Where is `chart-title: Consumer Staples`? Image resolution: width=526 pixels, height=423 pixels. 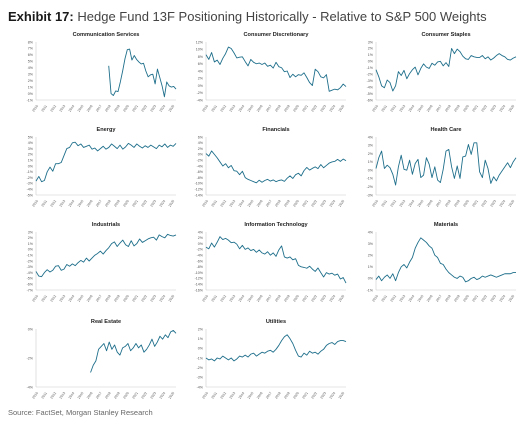 chart-title: Consumer Staples is located at coordinates (445, 35).